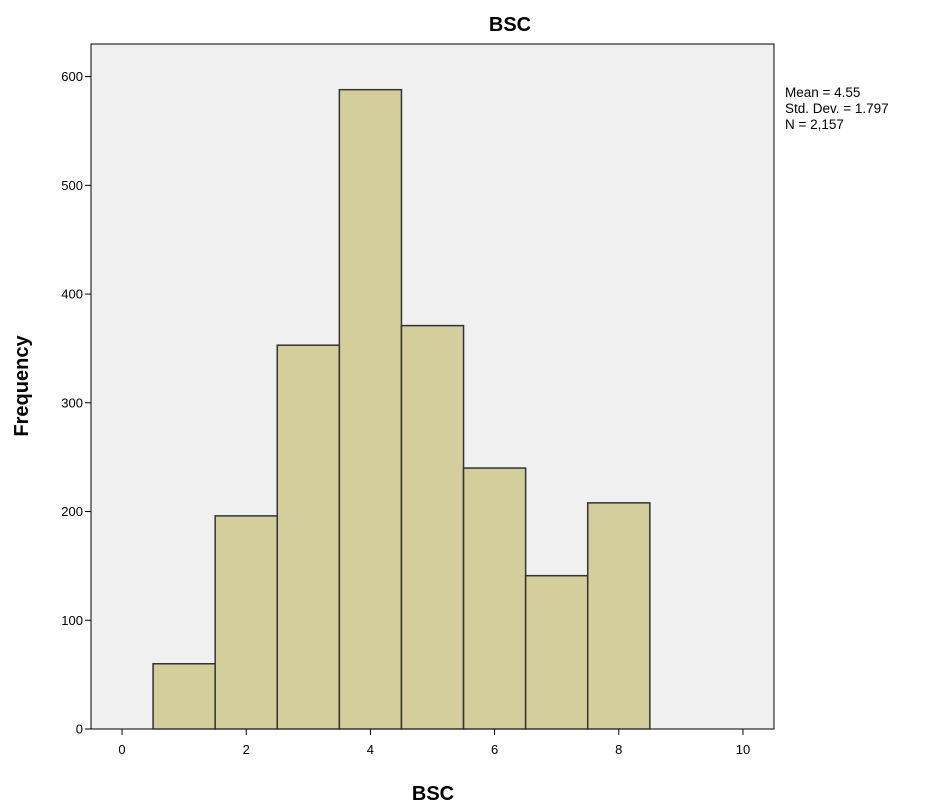 The height and width of the screenshot is (805, 931). I want to click on chart-title: BSC, so click(510, 25).